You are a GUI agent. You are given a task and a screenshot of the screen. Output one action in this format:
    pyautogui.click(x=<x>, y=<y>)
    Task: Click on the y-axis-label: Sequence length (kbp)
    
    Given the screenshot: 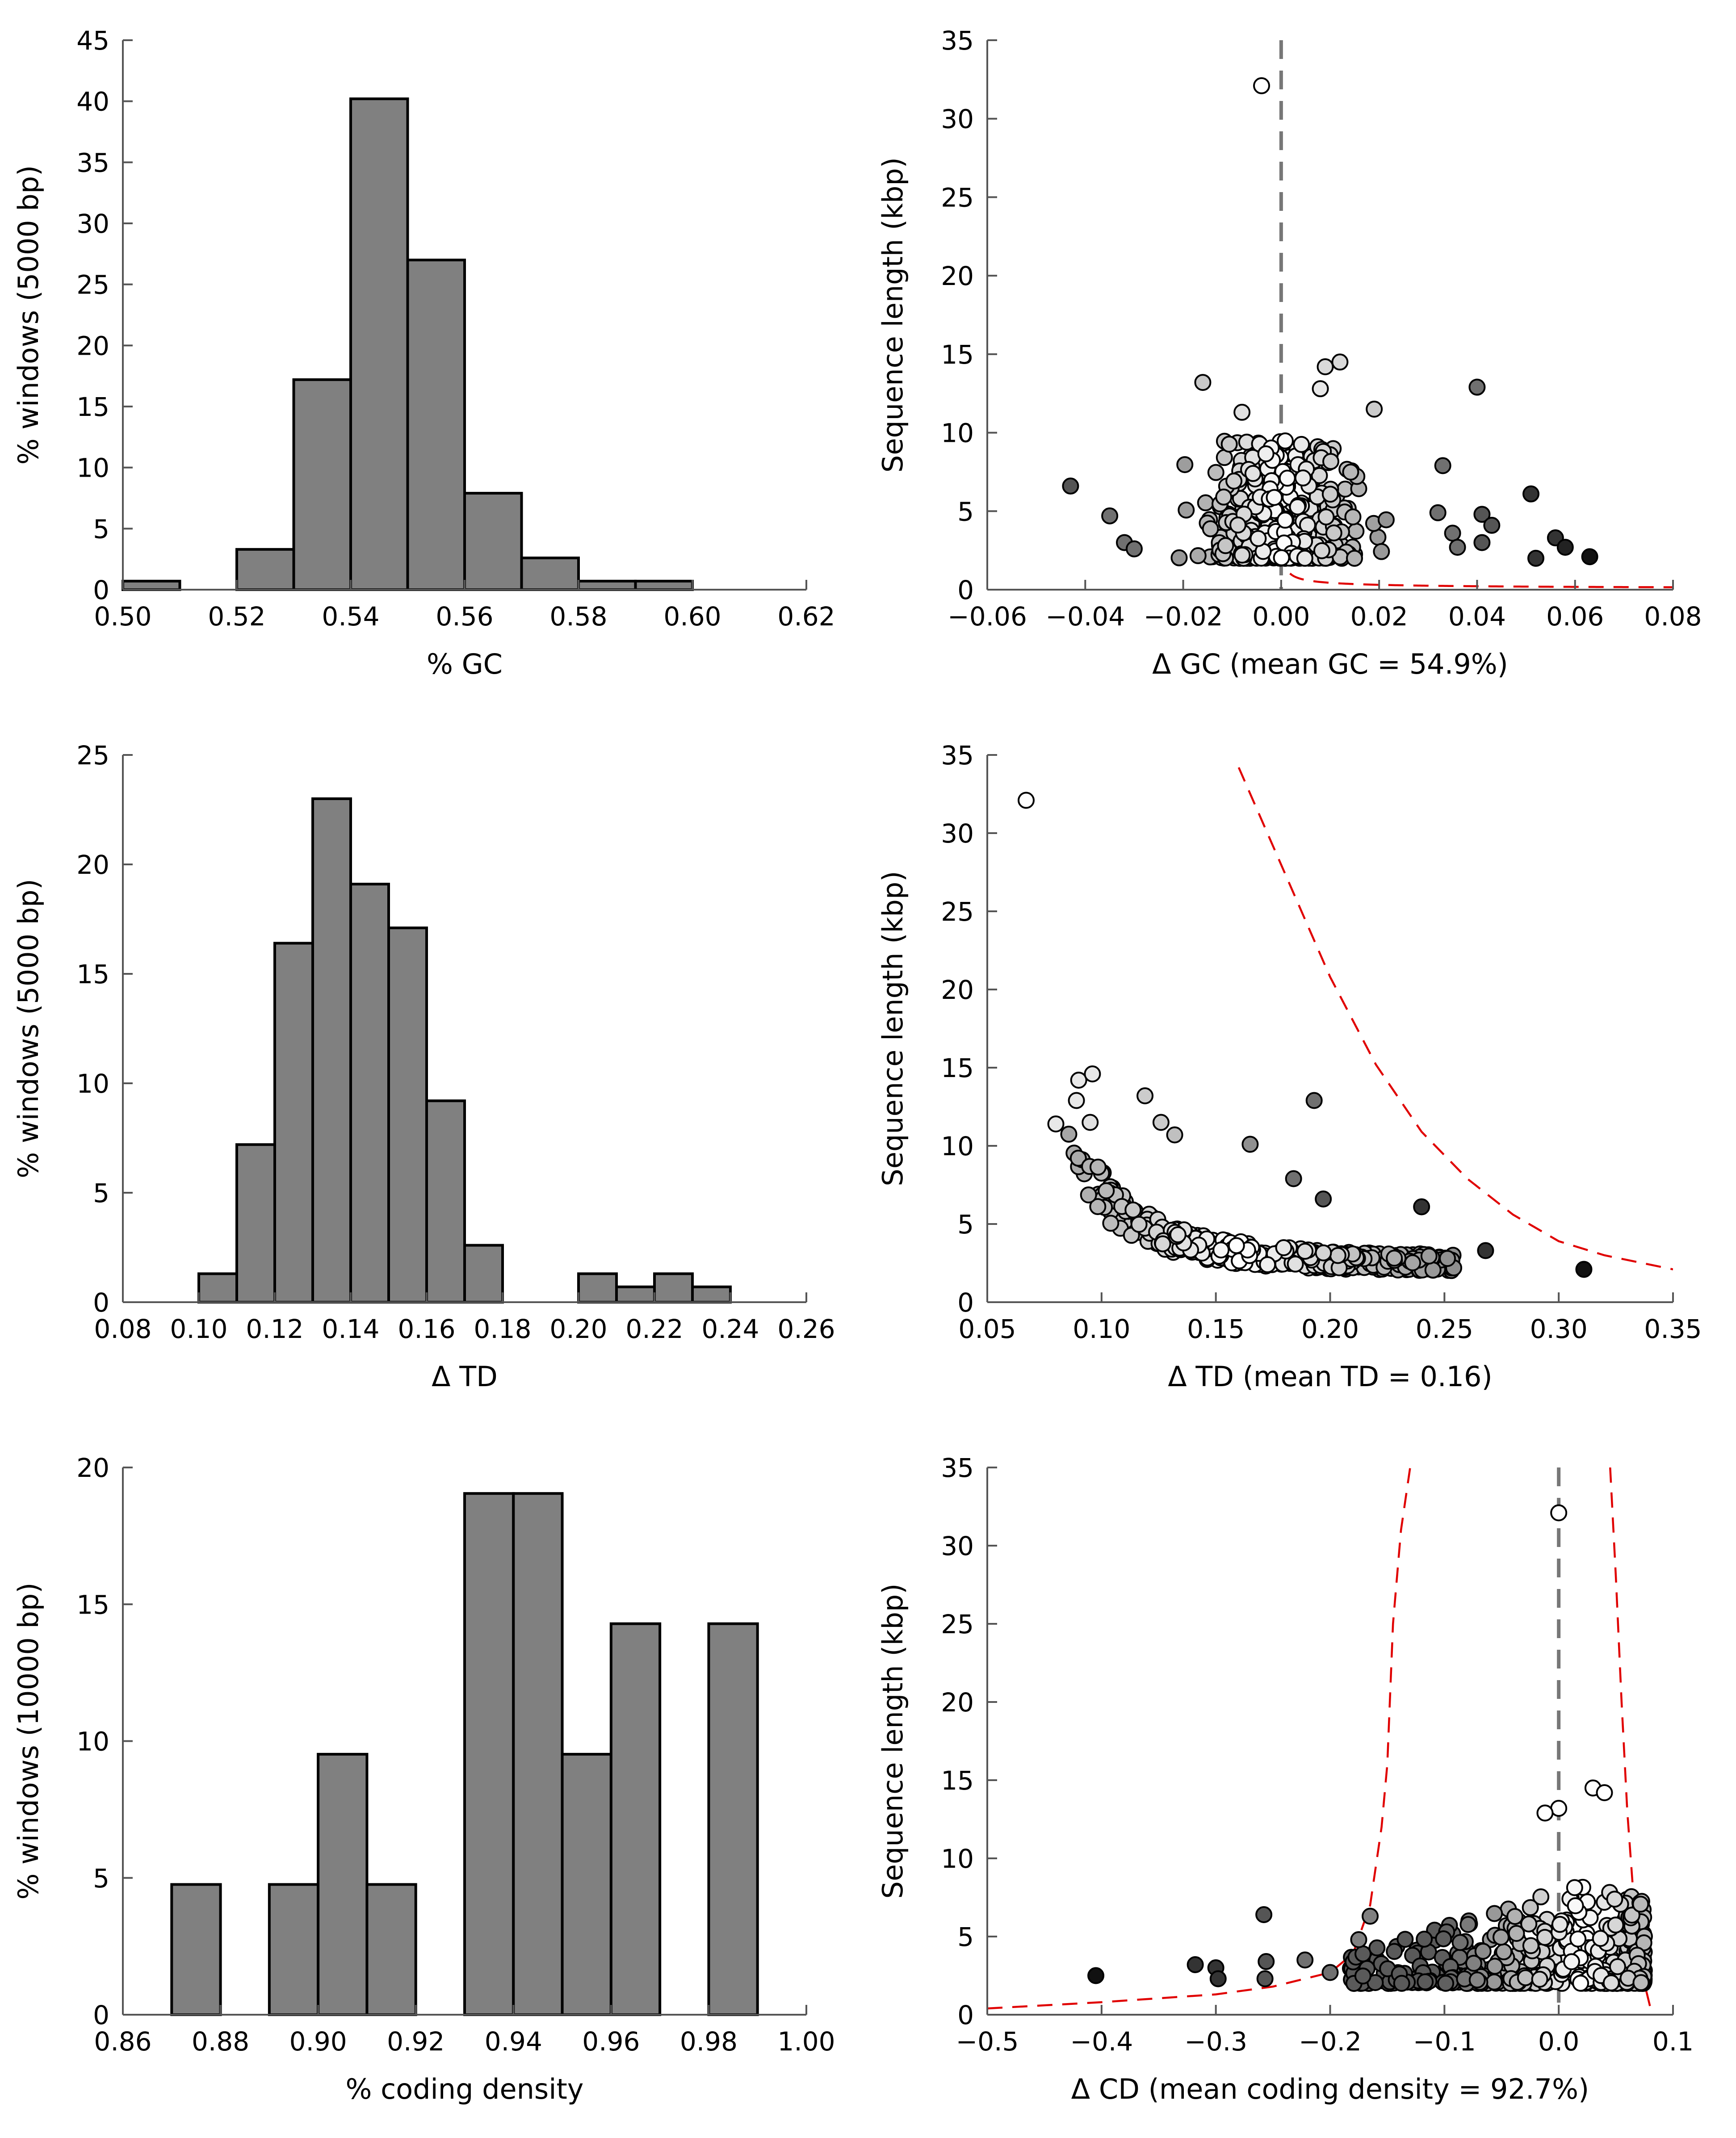 What is the action you would take?
    pyautogui.click(x=892, y=315)
    